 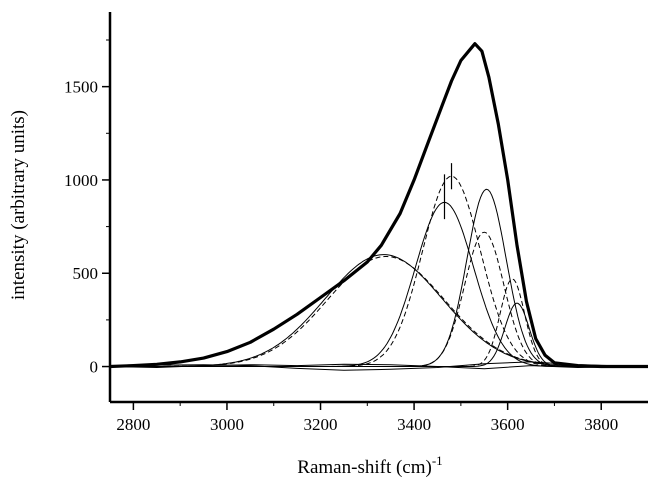 I want to click on y-tick-label: 500, so click(x=86, y=273).